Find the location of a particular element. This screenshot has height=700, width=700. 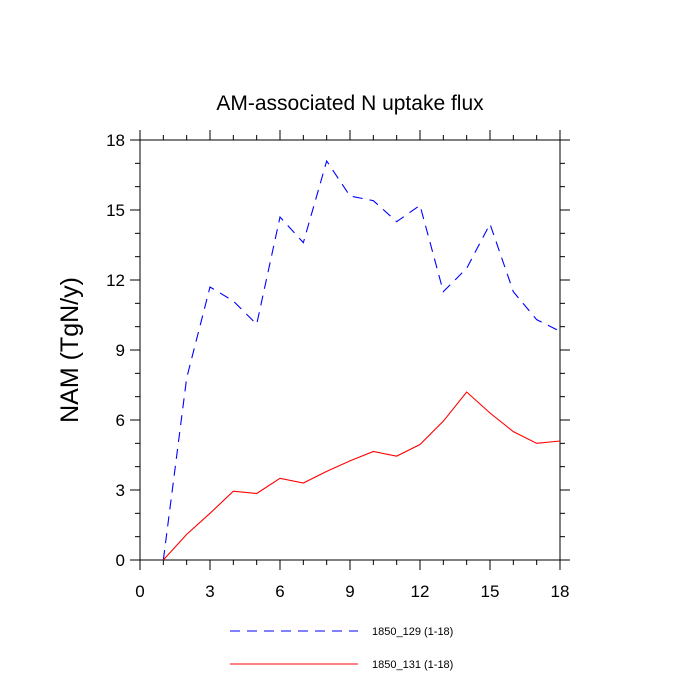

y-tick-label: 12 is located at coordinates (115, 280).